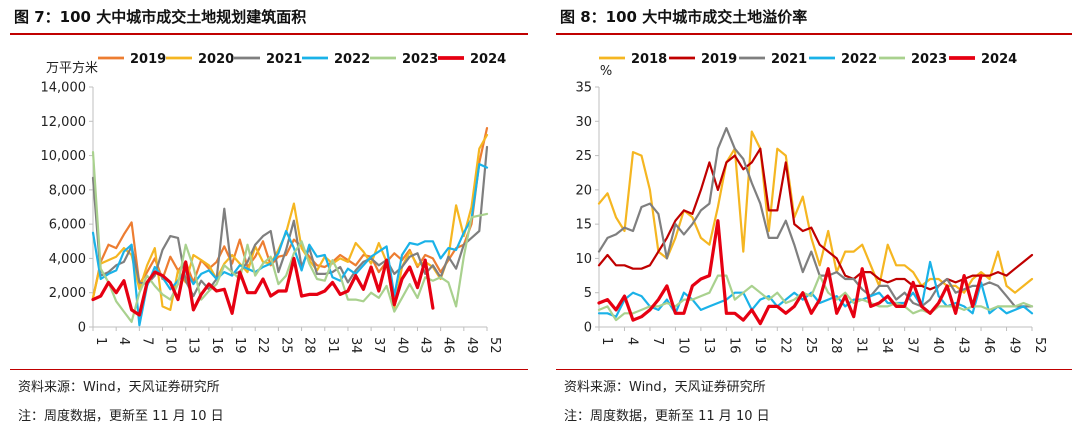  I want to click on y-tick-label: 12,000, so click(64, 122).